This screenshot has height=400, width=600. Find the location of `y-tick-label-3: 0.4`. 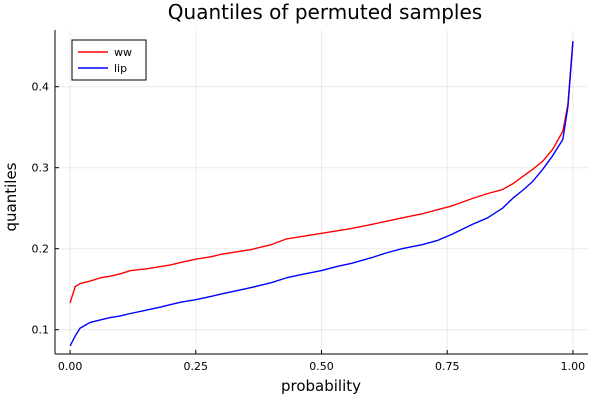

y-tick-label-3: 0.4 is located at coordinates (41, 87).